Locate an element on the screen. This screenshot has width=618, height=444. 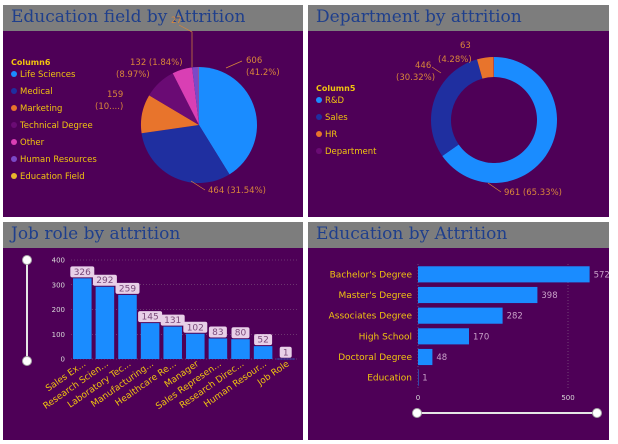
y-tick-label: Doctoral Degree is located at coordinates (375, 358).